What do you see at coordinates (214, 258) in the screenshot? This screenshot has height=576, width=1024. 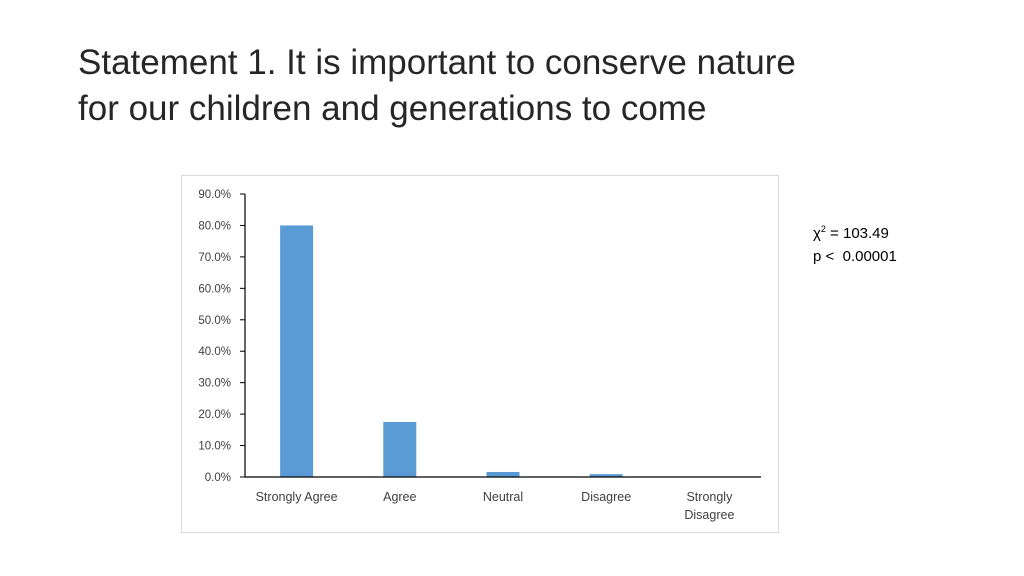 I see `y-tick-label: 70.0%` at bounding box center [214, 258].